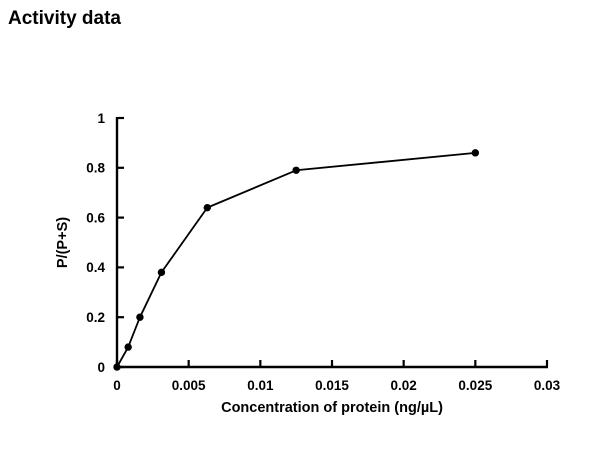 Image resolution: width=608 pixels, height=461 pixels. What do you see at coordinates (547, 385) in the screenshot?
I see `x-tick-label: 0.03` at bounding box center [547, 385].